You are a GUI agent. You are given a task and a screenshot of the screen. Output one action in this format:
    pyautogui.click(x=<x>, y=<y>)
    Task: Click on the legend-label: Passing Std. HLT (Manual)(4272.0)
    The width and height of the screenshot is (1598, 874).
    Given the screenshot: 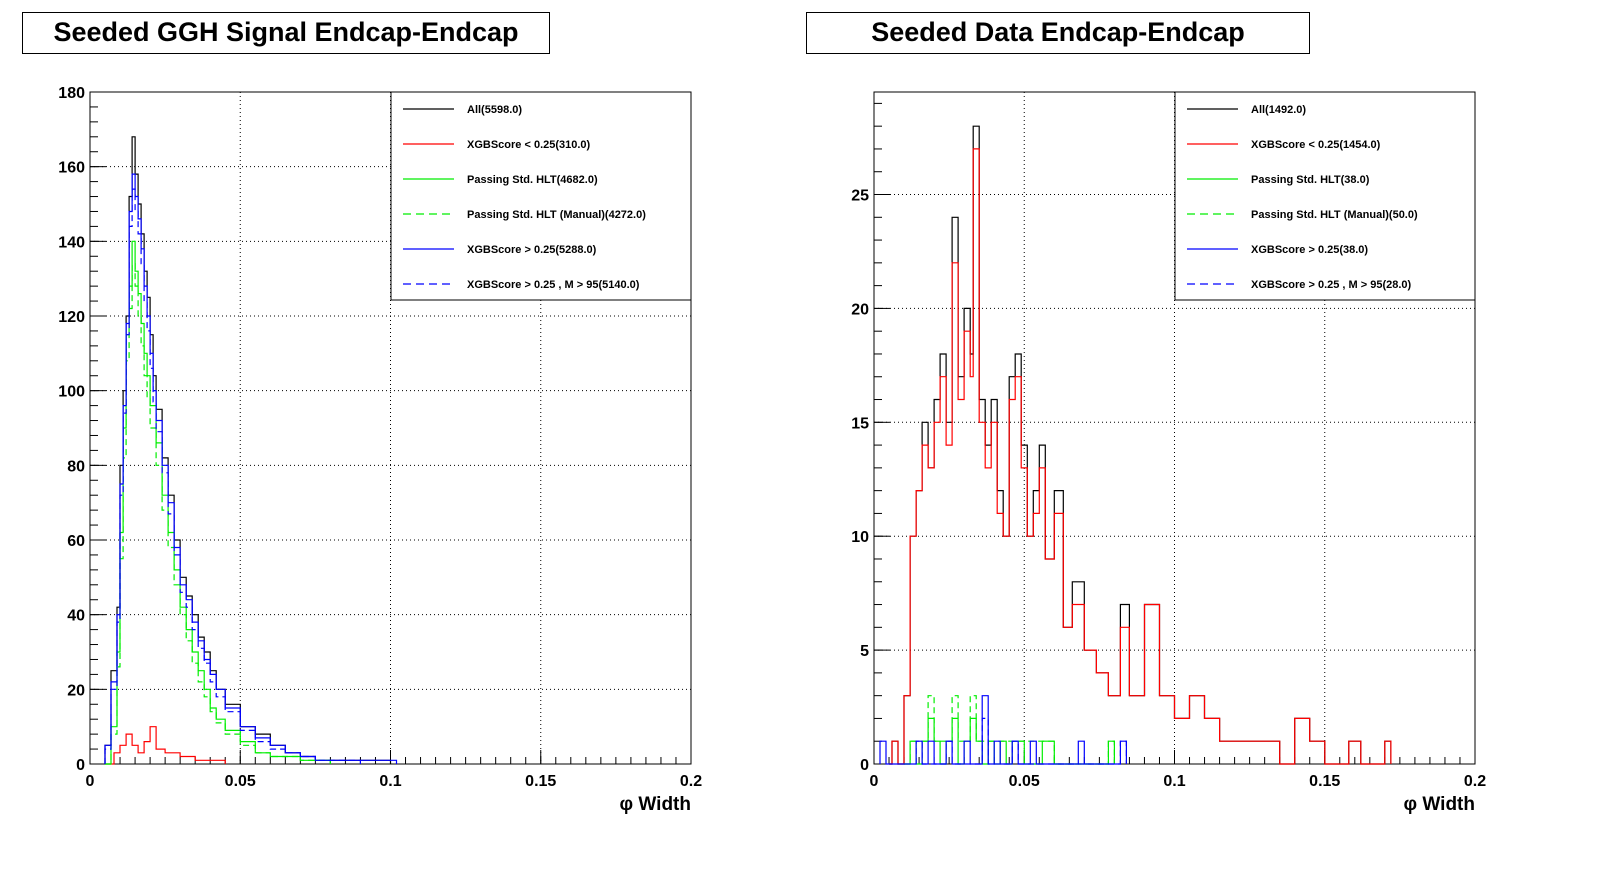 What is the action you would take?
    pyautogui.click(x=556, y=215)
    